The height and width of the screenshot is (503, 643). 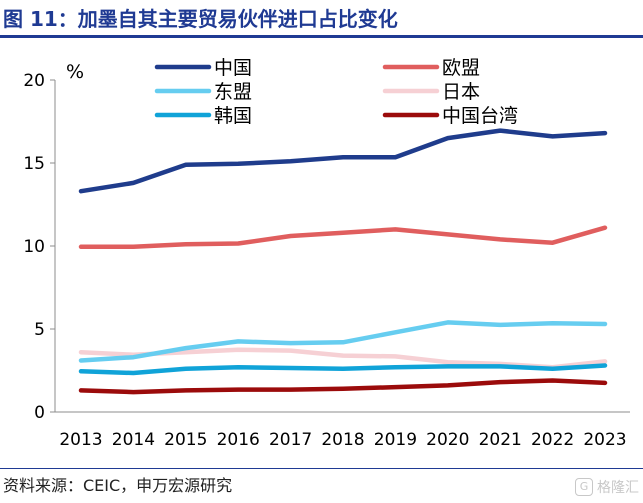 What do you see at coordinates (500, 440) in the screenshot?
I see `x-tick-label: 2021` at bounding box center [500, 440].